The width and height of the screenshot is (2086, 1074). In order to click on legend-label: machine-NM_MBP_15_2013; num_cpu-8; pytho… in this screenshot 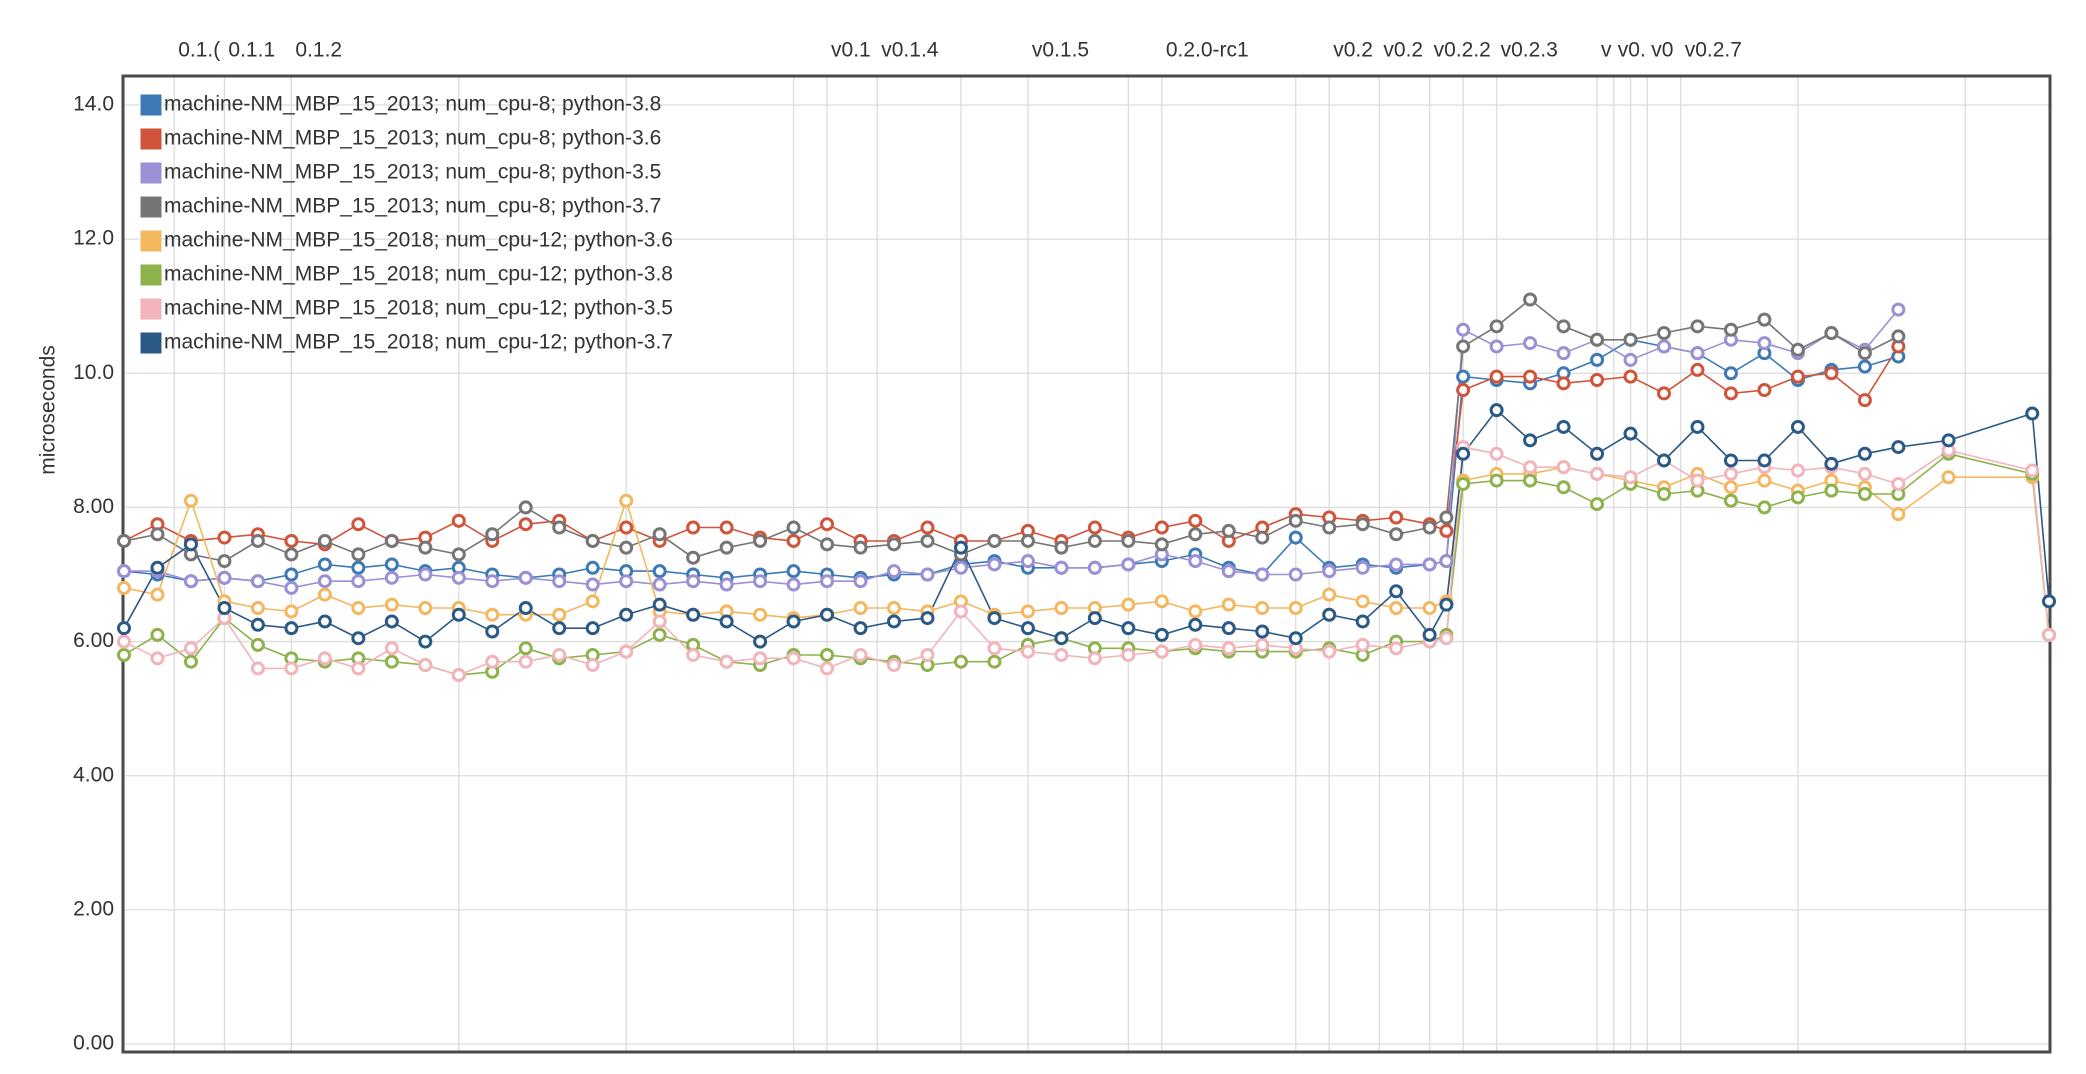, I will do `click(412, 104)`.